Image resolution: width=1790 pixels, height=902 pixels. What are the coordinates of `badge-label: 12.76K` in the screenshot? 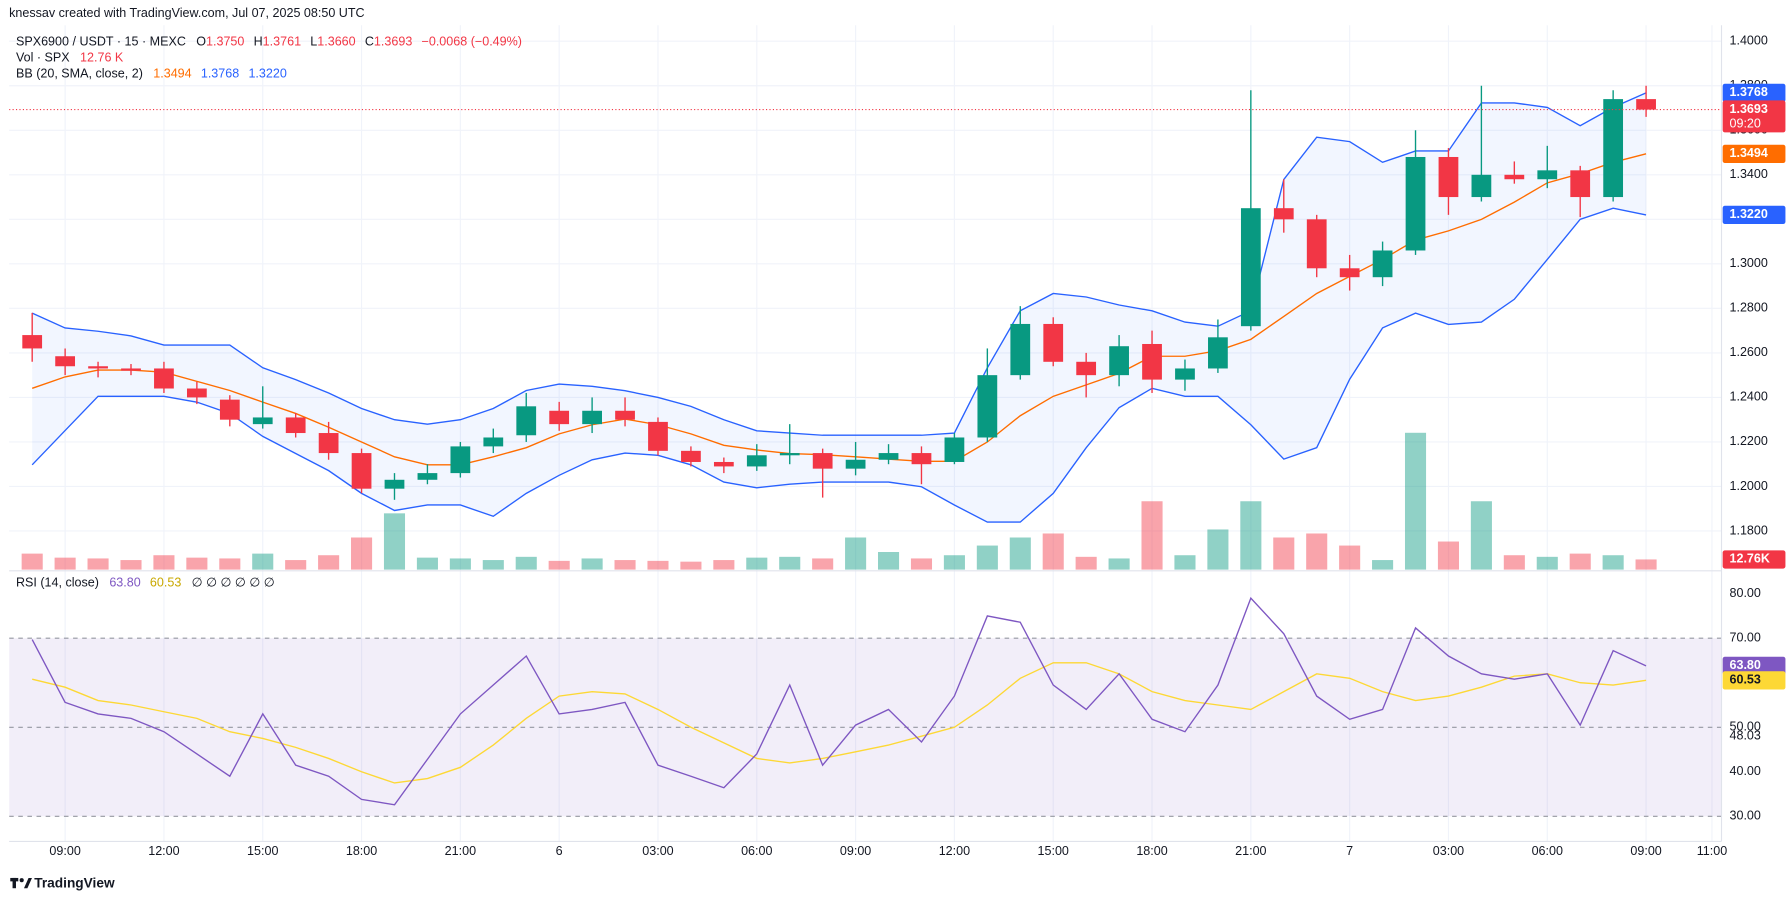 It's located at (1749, 559).